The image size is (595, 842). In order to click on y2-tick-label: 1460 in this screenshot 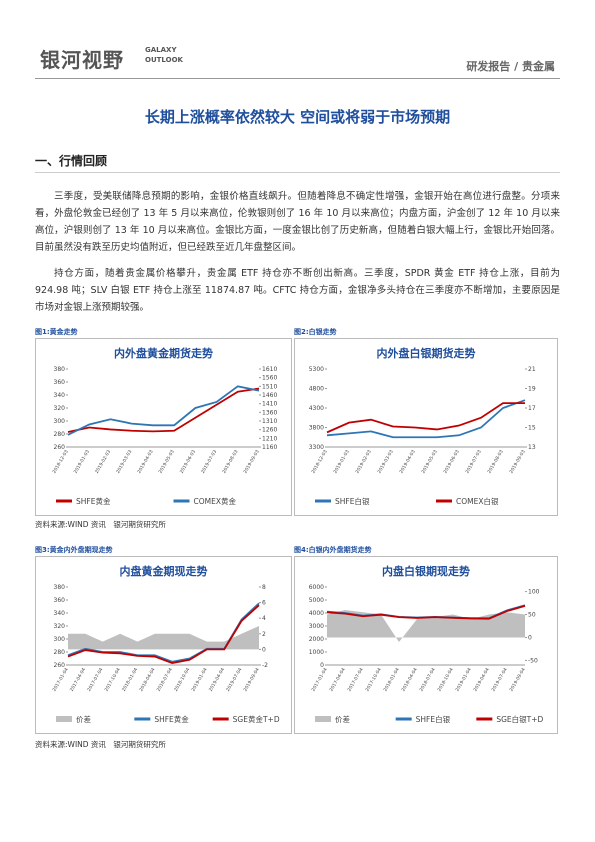, I will do `click(269, 395)`.